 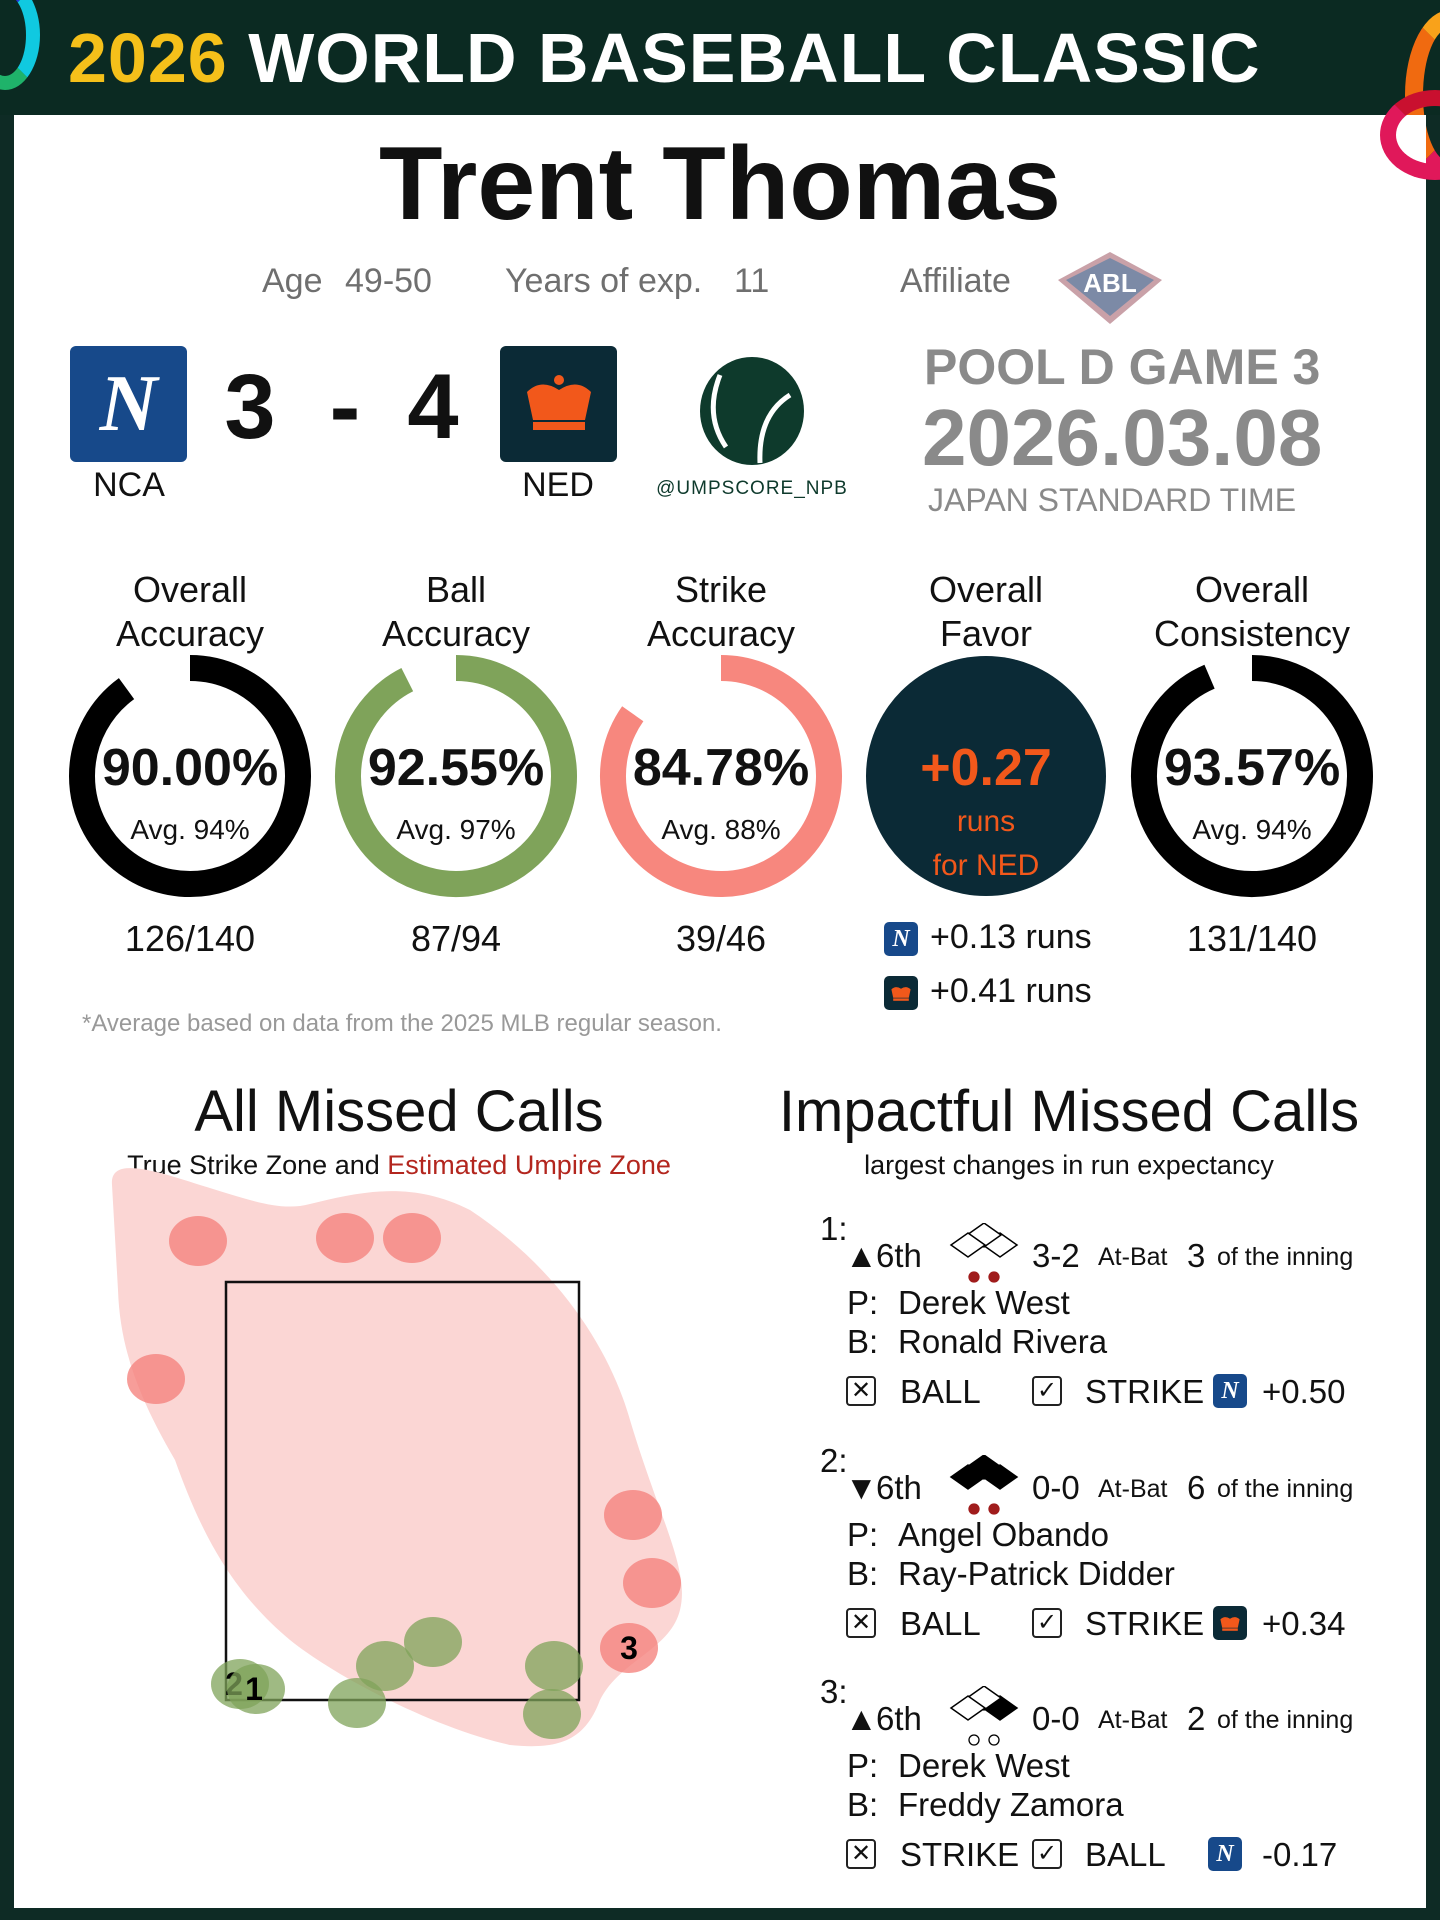 I want to click on metric-average: Avg. 97%, so click(x=456, y=829).